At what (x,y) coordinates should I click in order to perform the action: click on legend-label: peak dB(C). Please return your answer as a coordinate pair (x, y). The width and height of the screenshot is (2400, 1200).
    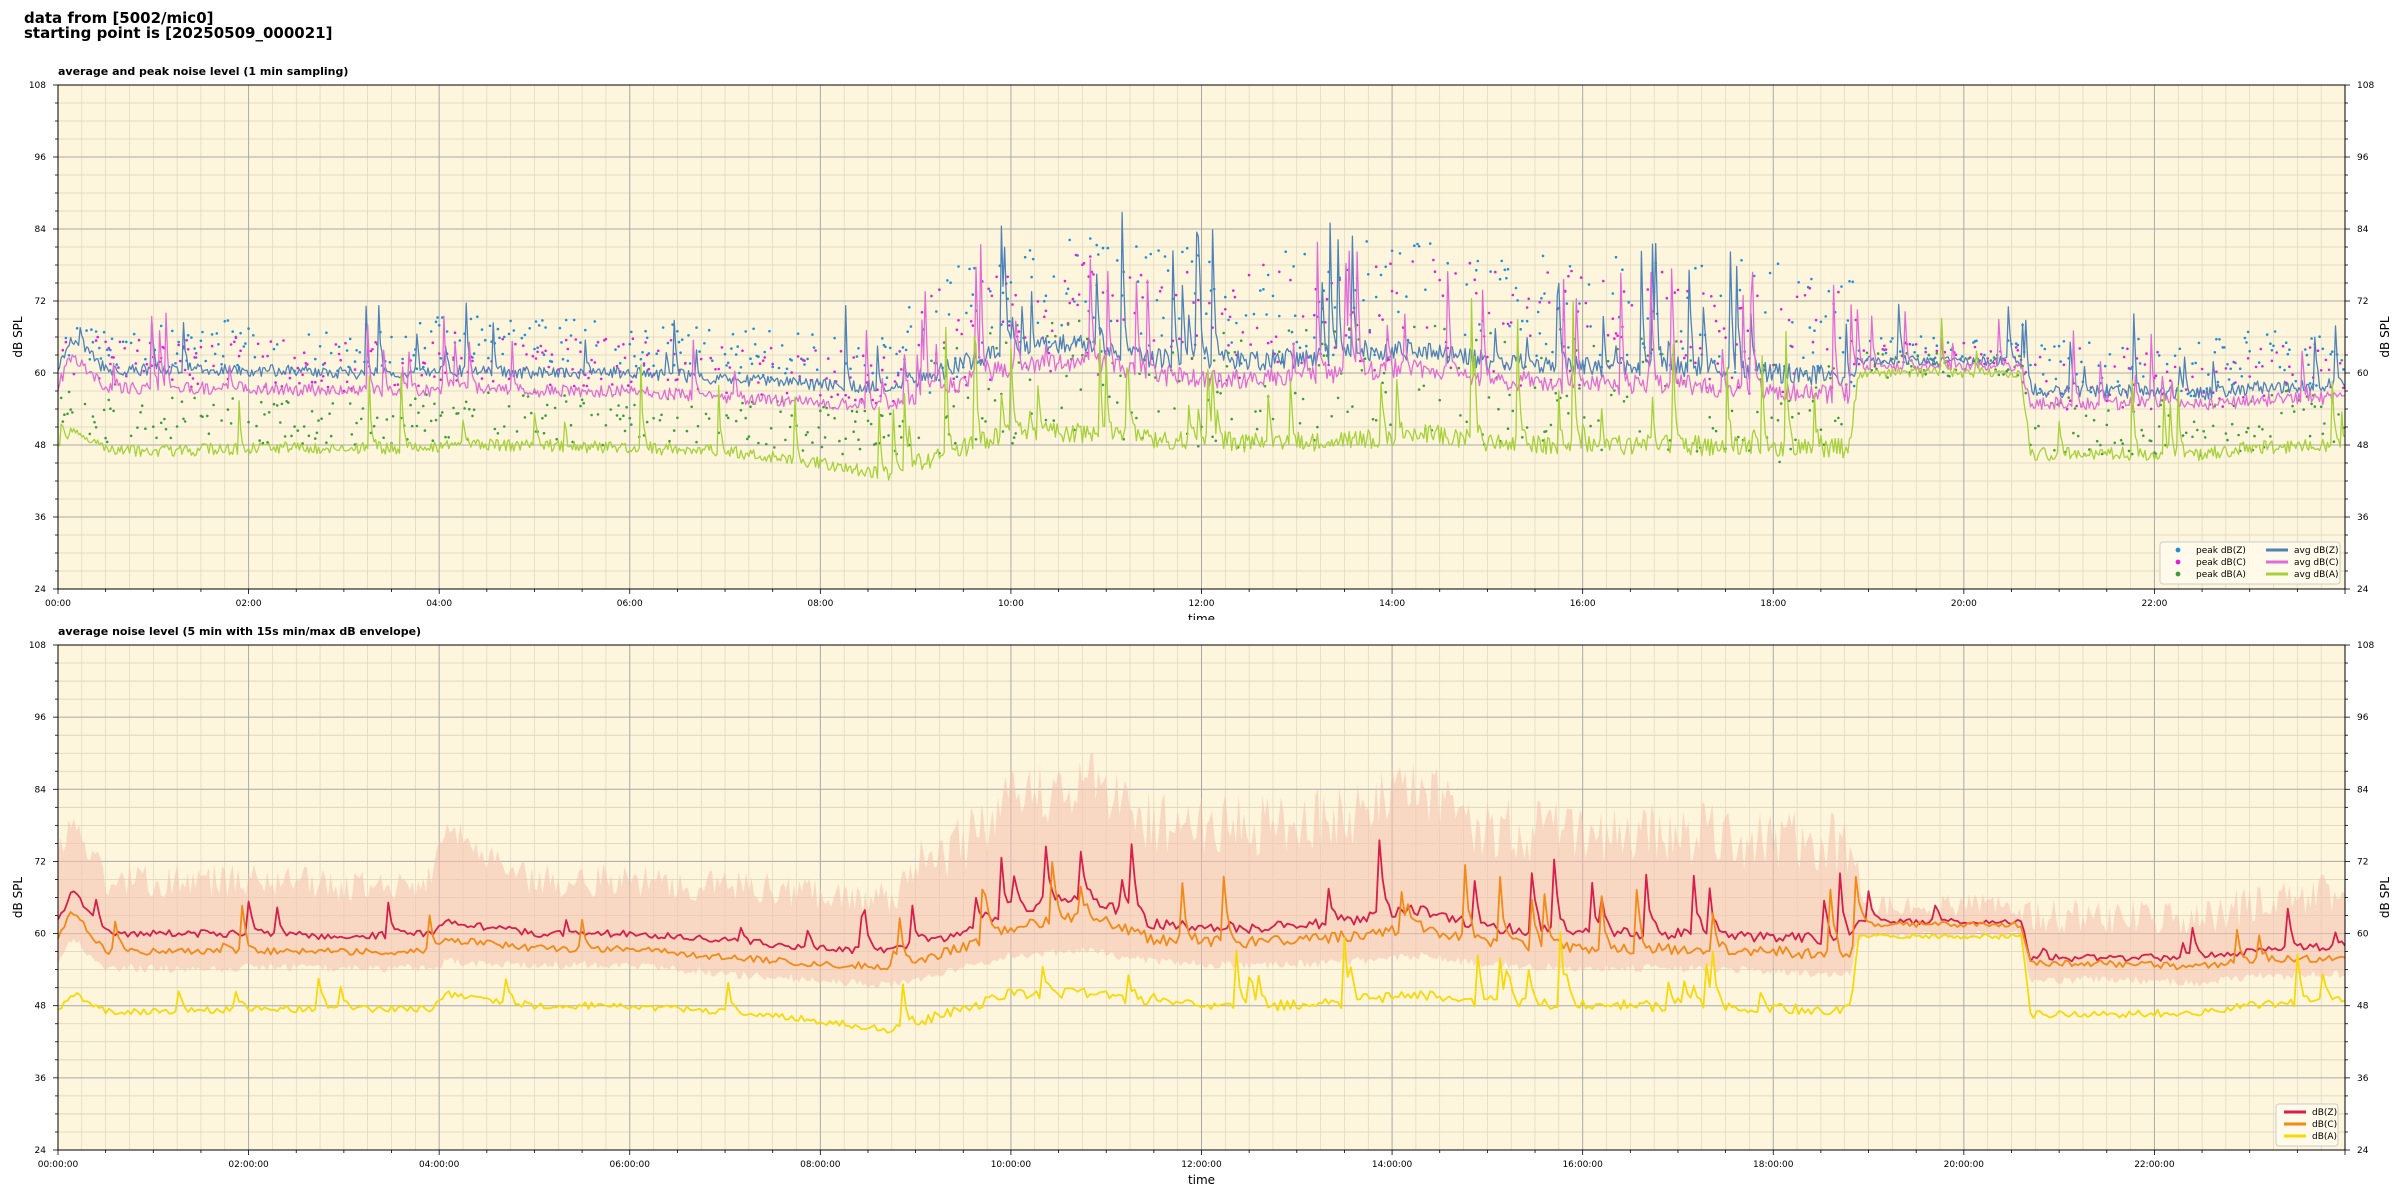
    Looking at the image, I should click on (2221, 563).